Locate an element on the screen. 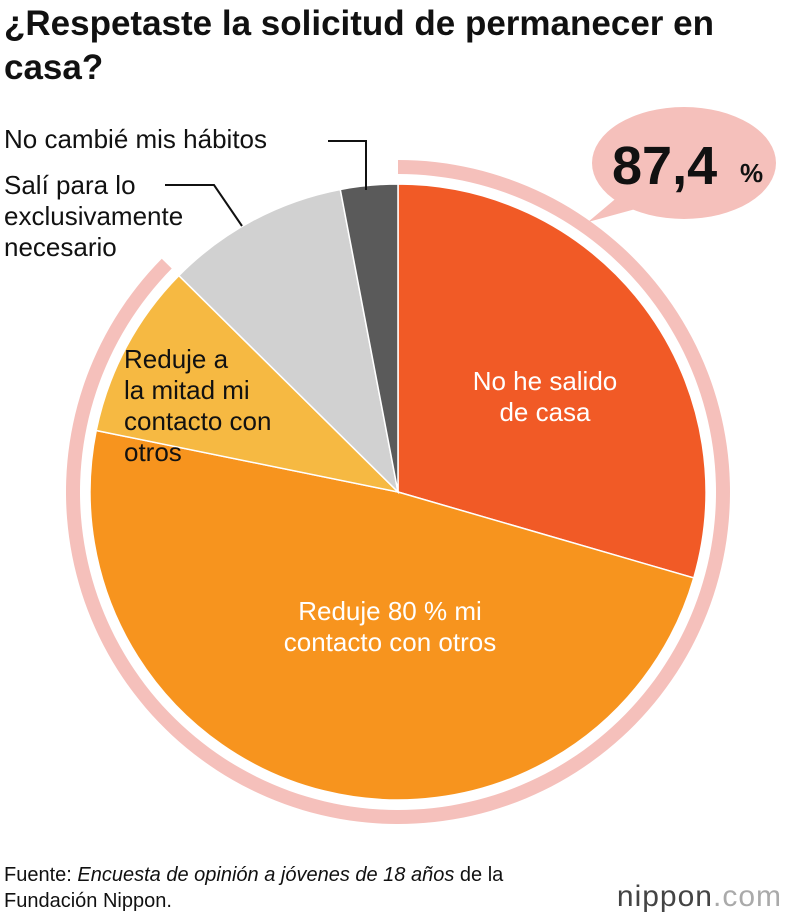  callout-label: 87,4 is located at coordinates (664, 166).